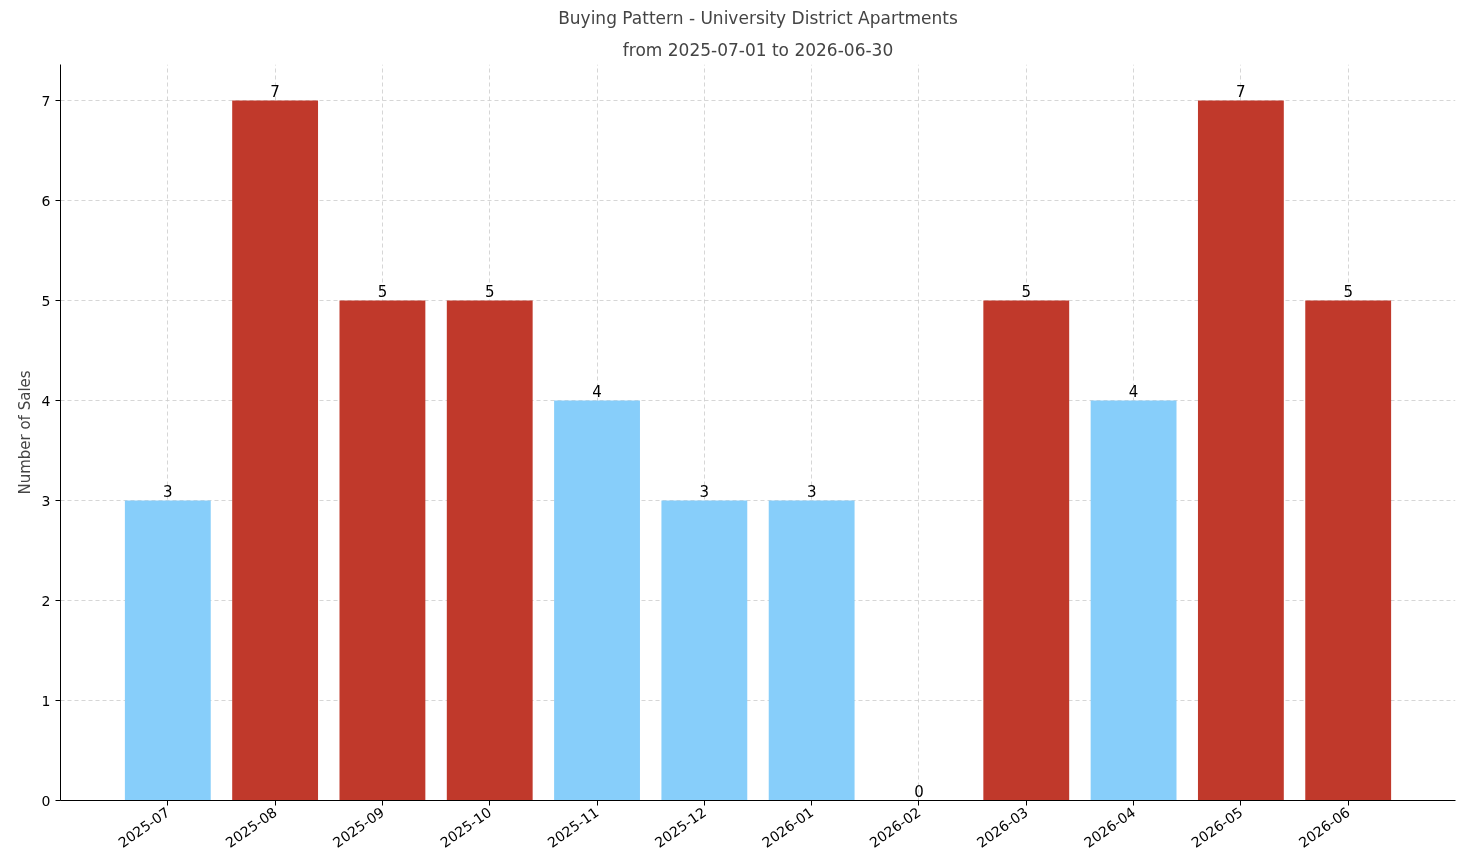  What do you see at coordinates (46, 700) in the screenshot?
I see `y-tick-label: 1` at bounding box center [46, 700].